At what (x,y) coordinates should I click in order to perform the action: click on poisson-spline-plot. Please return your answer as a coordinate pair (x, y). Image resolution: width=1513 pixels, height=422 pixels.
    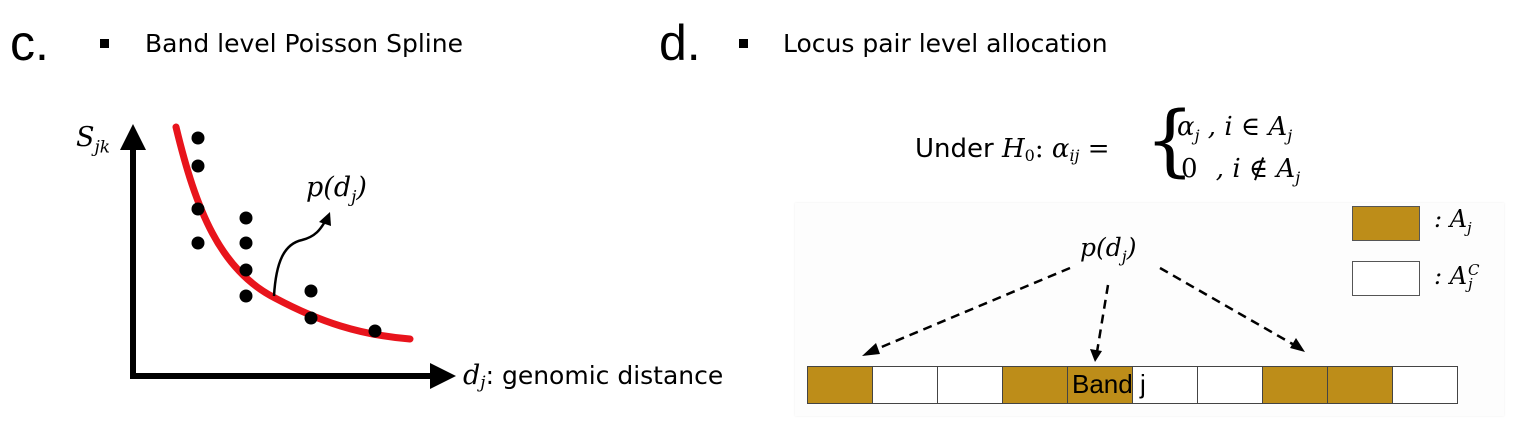
    Looking at the image, I should click on (288, 256).